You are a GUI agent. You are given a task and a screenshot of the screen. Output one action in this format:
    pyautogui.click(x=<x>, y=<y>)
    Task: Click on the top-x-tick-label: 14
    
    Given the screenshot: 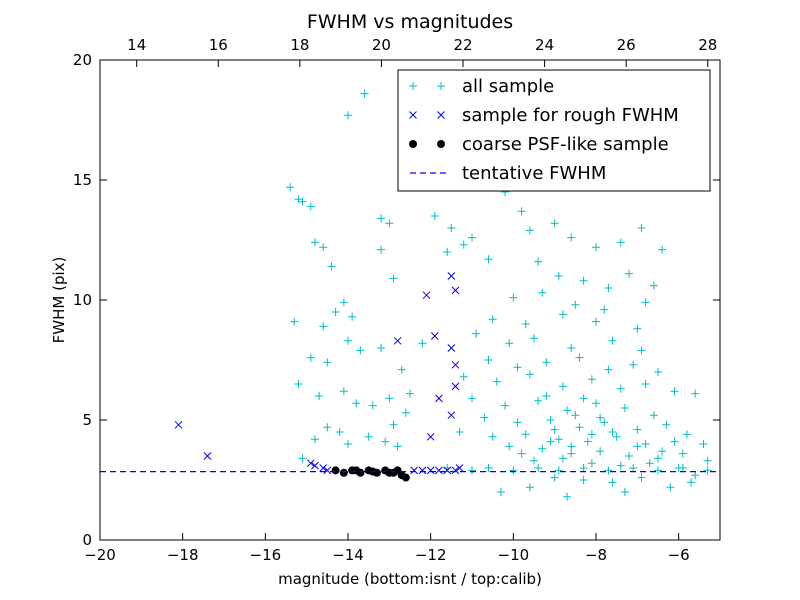 What is the action you would take?
    pyautogui.click(x=136, y=45)
    